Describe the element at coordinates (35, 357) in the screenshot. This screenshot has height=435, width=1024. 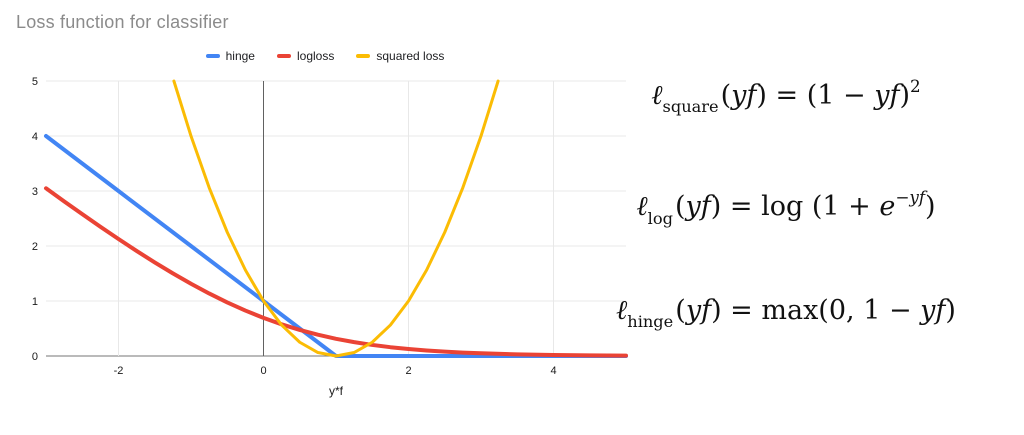
I see `y-tick-label: 0` at that location.